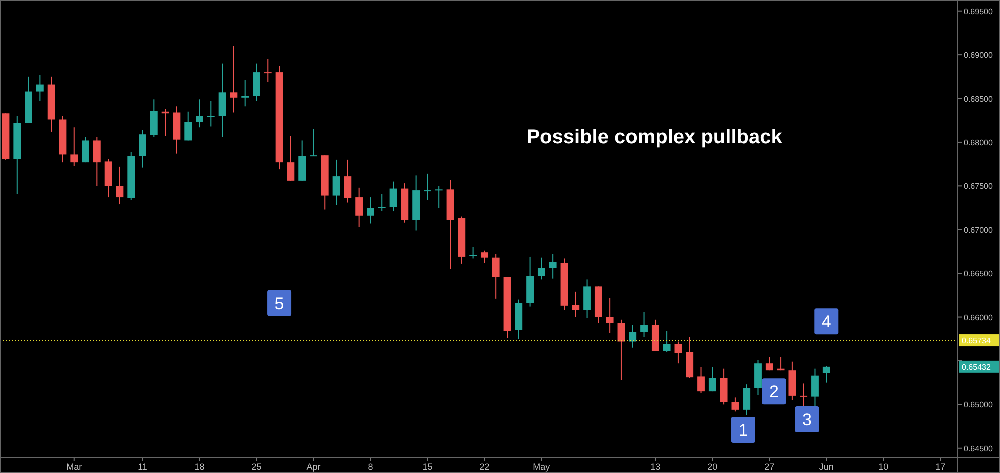  I want to click on annotation: 4, so click(827, 322).